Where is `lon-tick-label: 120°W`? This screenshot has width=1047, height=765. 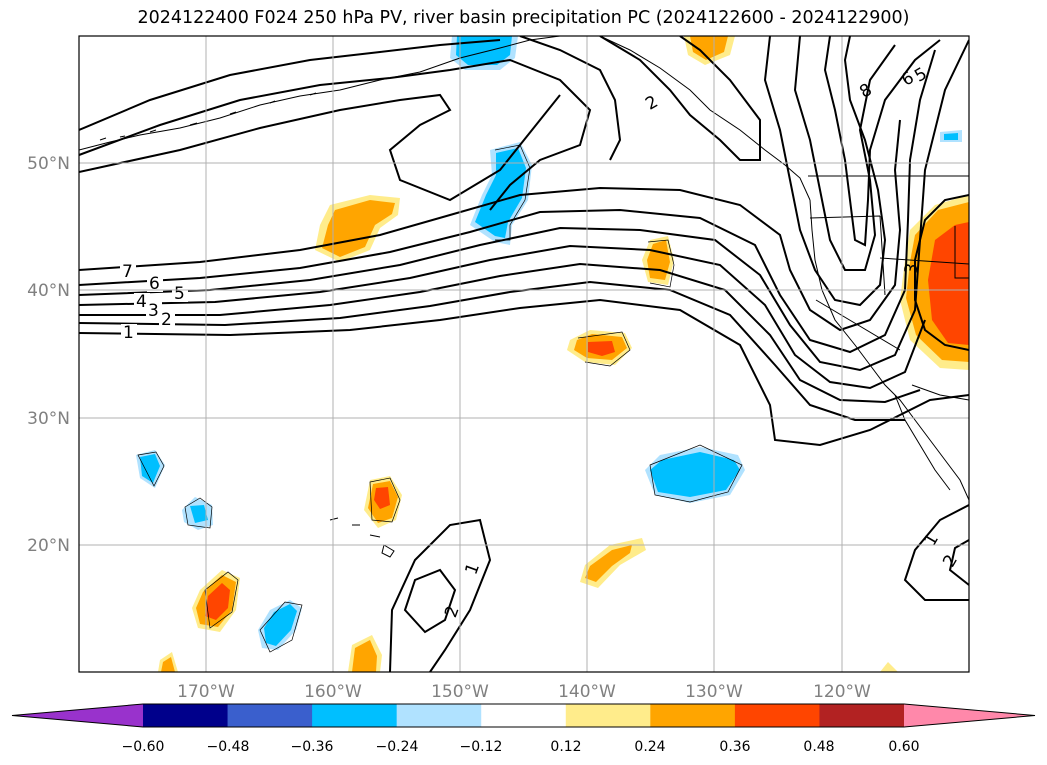
lon-tick-label: 120°W is located at coordinates (842, 692).